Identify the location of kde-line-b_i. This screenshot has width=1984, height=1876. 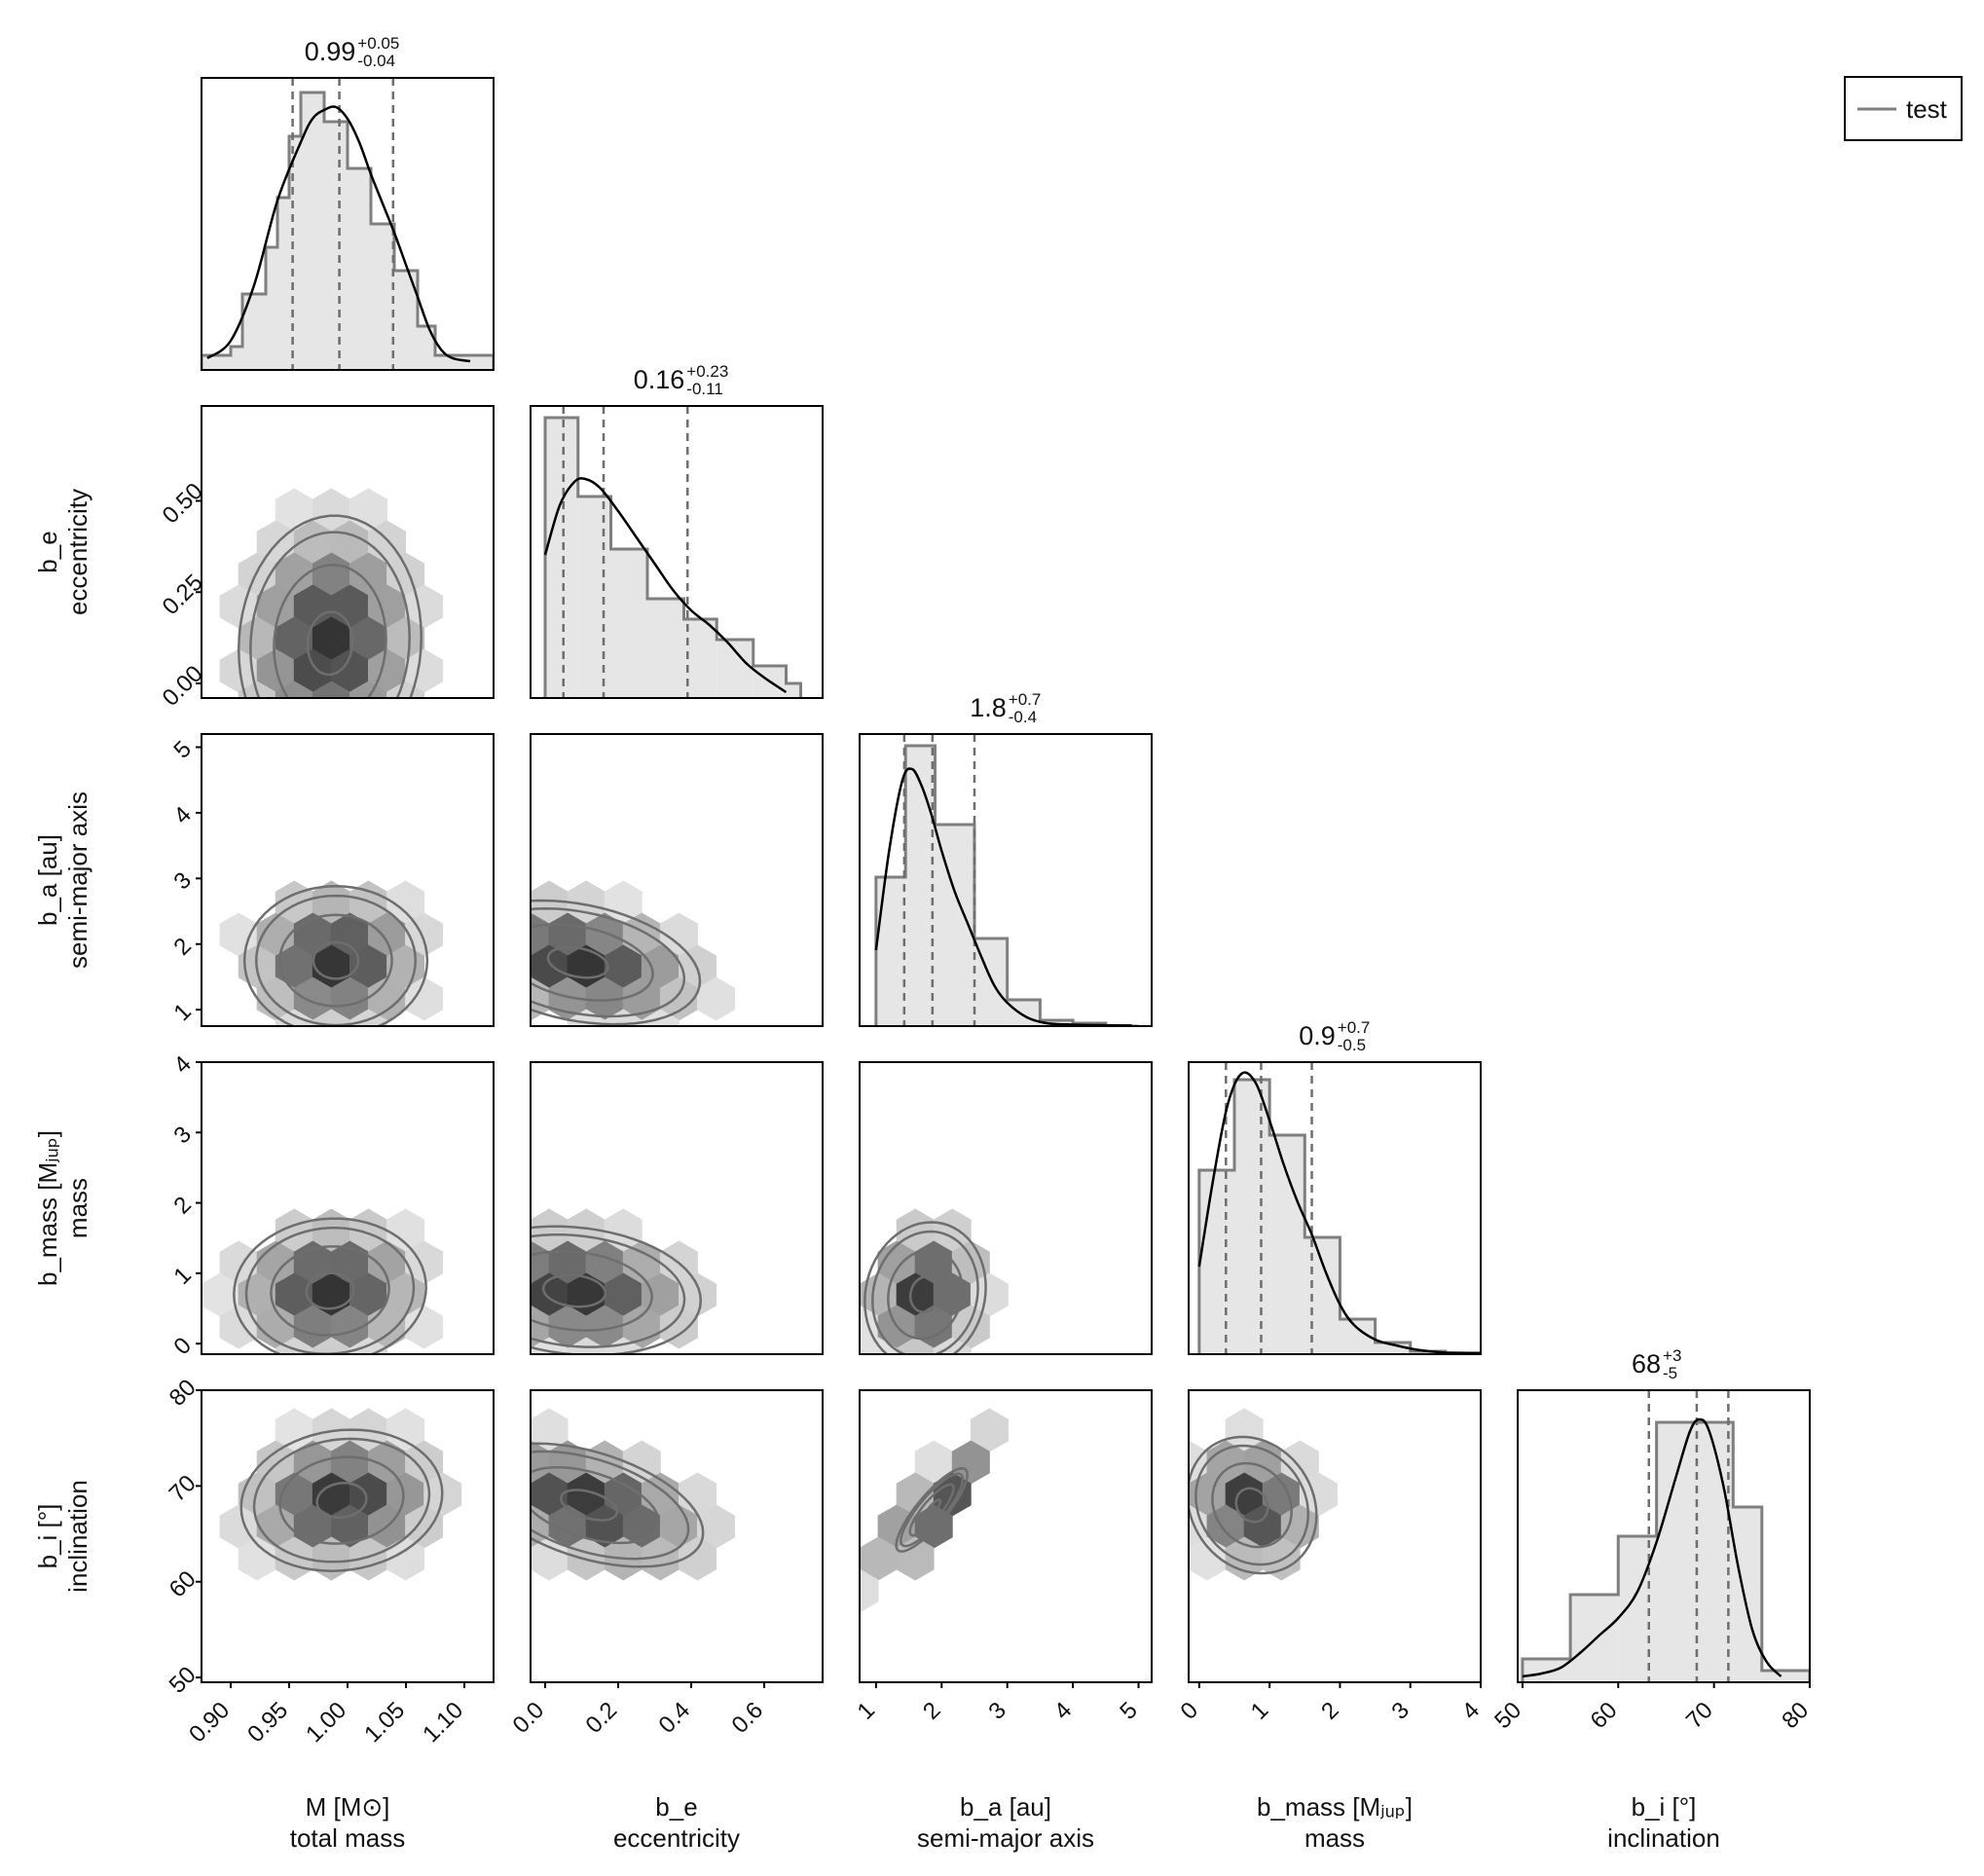
(1652, 1548).